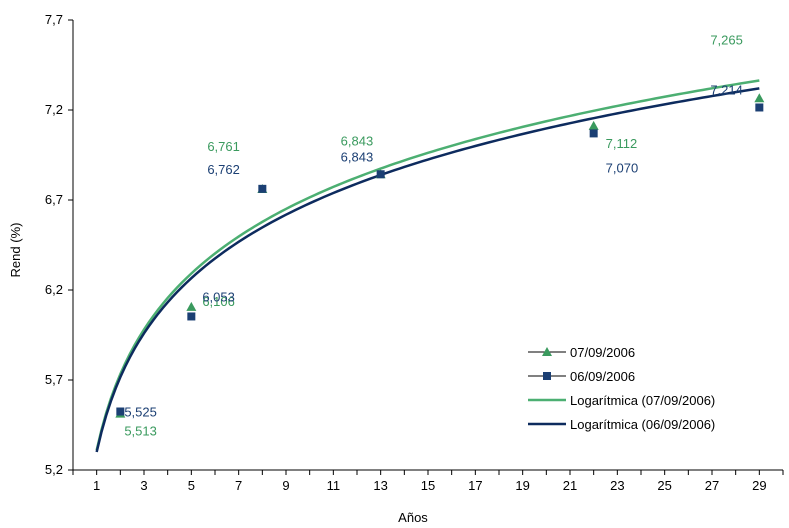 Image resolution: width=789 pixels, height=528 pixels. What do you see at coordinates (602, 352) in the screenshot?
I see `legend-label: 07/09/2006` at bounding box center [602, 352].